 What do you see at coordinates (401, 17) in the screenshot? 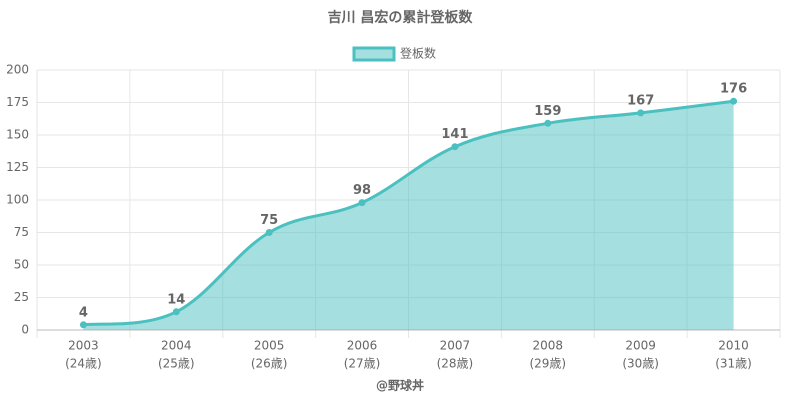
I see `chart-title: 吉川 昌宏の累計登板数` at bounding box center [401, 17].